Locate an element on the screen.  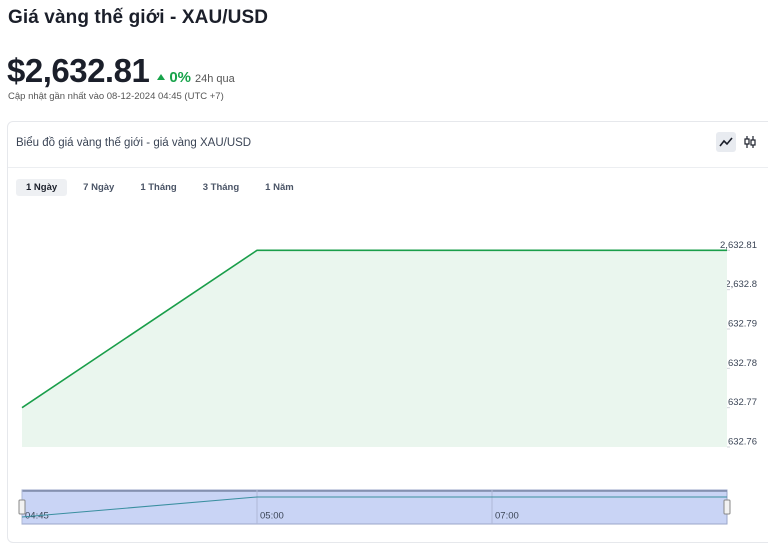
y-tick-label: 2,632.81 is located at coordinates (738, 245).